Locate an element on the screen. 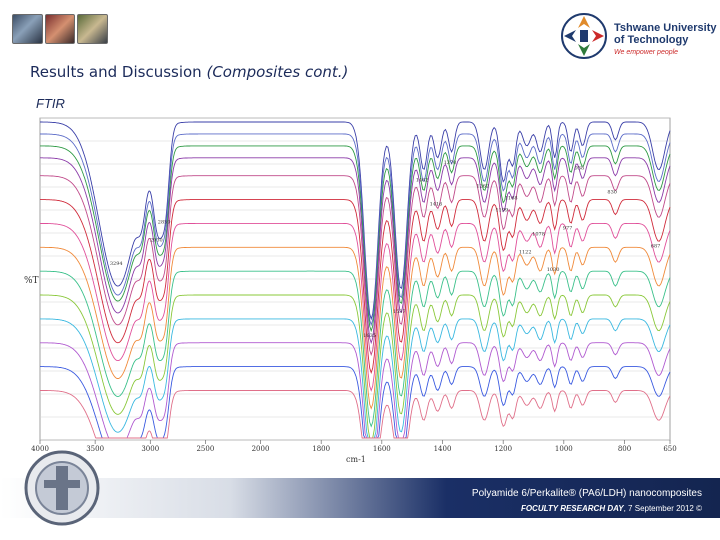 The image size is (720, 540). y-axis-label: %T is located at coordinates (31, 281).